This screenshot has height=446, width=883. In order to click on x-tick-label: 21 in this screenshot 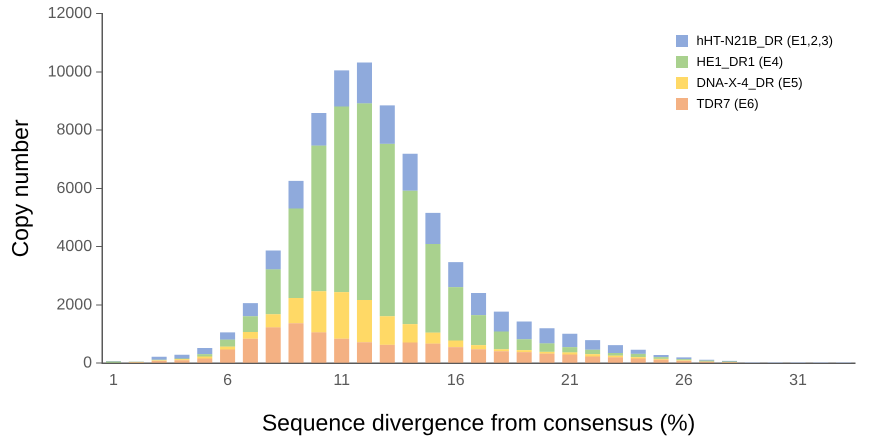, I will do `click(569, 381)`.